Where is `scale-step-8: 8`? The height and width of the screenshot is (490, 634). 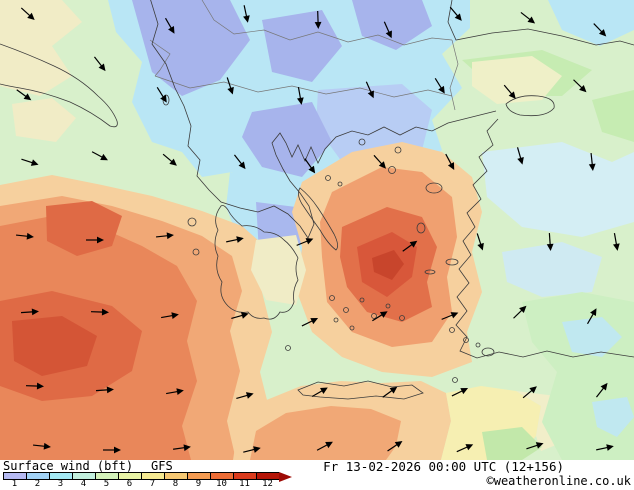 scale-step-8: 8 is located at coordinates (175, 480).